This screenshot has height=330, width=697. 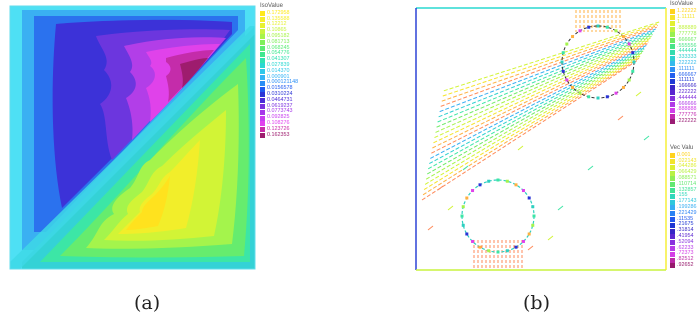 What do you see at coordinates (683, 98) in the screenshot?
I see `legend-b-isovalue-entry: .444444` at bounding box center [683, 98].